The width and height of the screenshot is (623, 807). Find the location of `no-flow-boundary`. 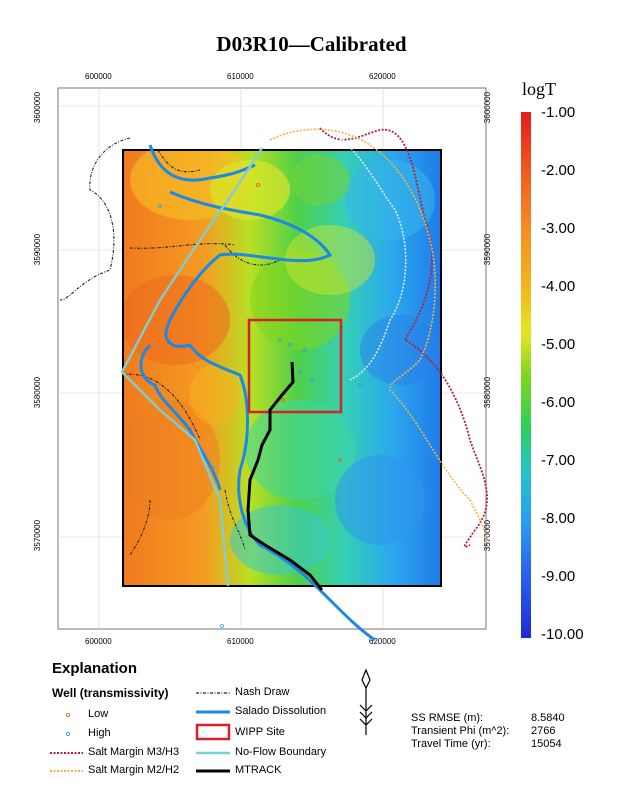

no-flow-boundary is located at coordinates (192, 367).